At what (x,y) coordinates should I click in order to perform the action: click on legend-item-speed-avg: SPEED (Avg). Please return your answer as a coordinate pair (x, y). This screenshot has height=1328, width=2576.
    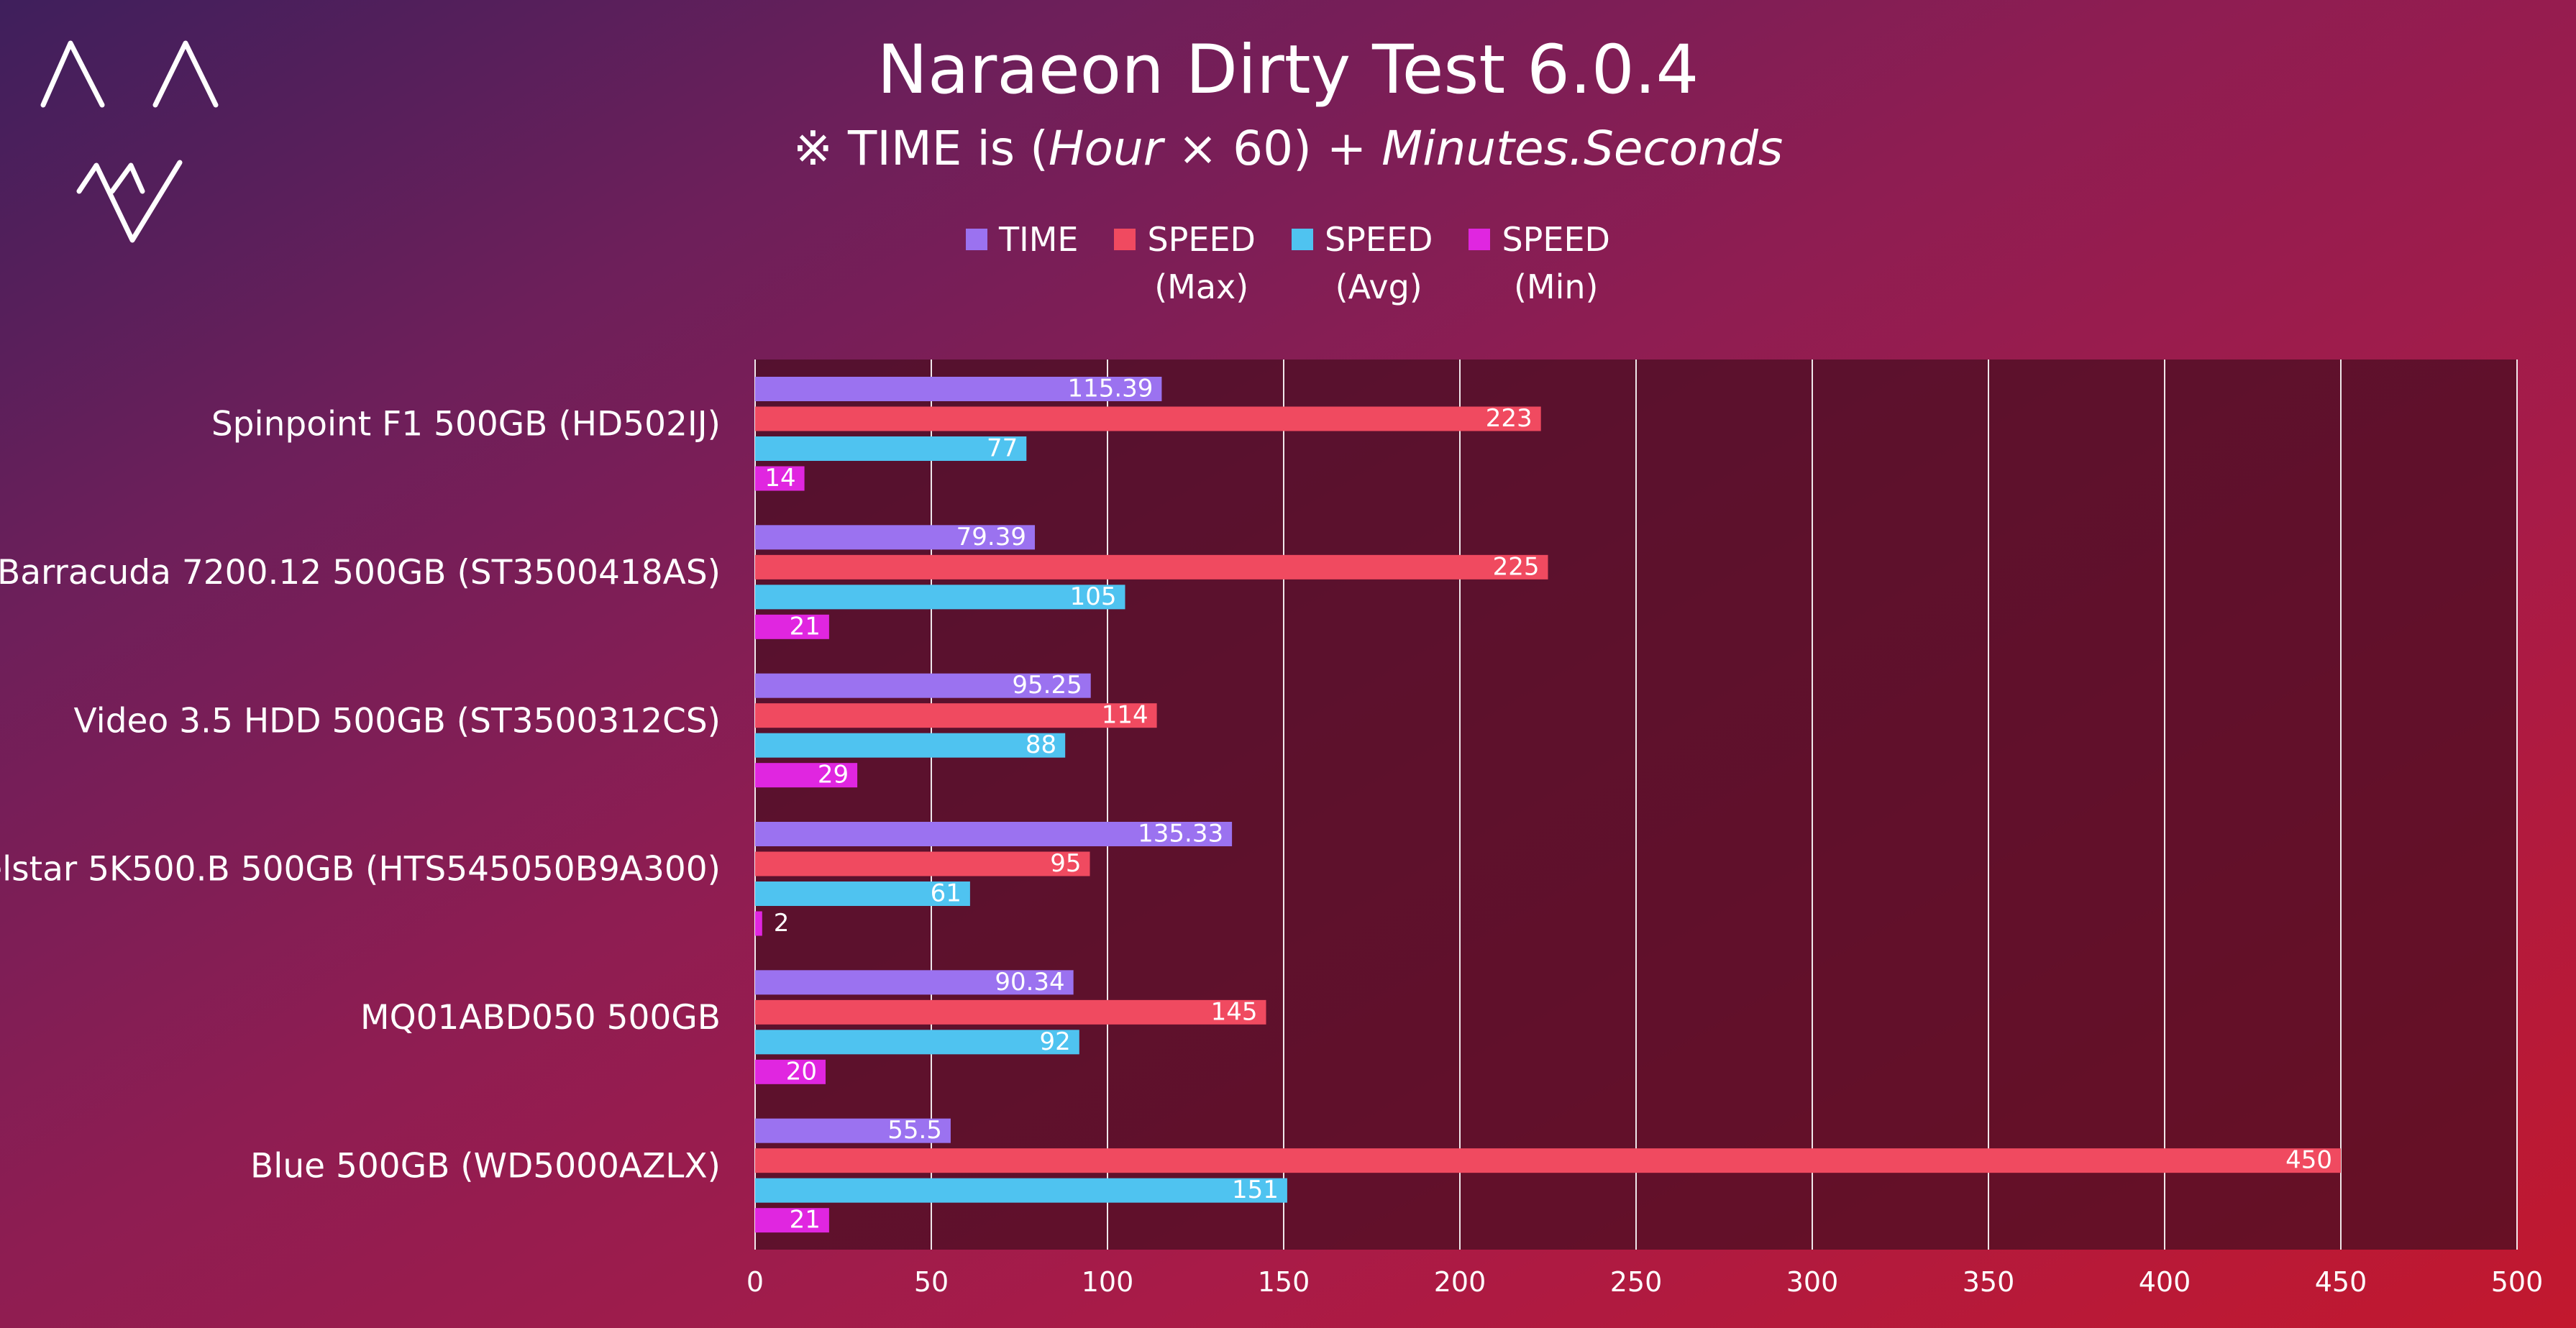
    Looking at the image, I should click on (1362, 263).